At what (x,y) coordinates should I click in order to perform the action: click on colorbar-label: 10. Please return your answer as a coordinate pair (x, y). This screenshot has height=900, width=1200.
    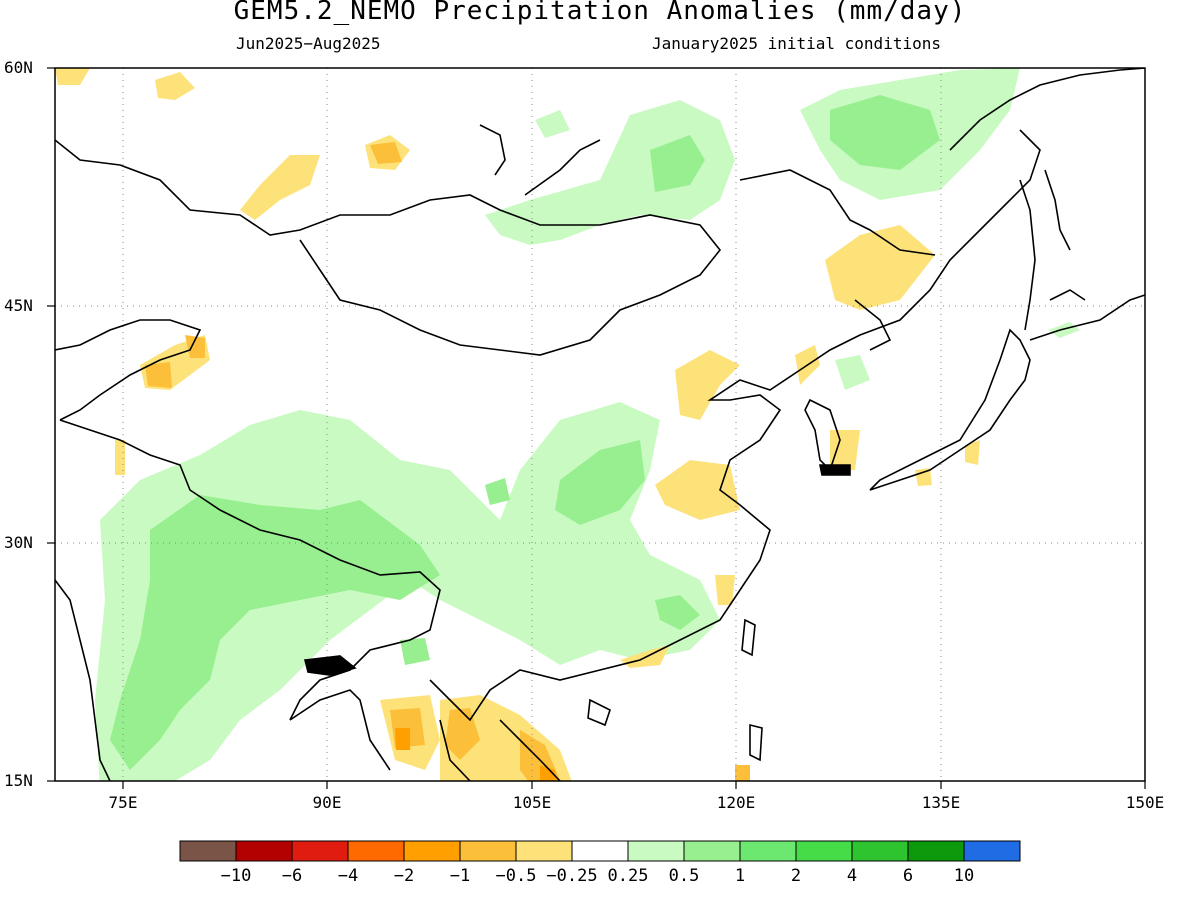
    Looking at the image, I should click on (964, 876).